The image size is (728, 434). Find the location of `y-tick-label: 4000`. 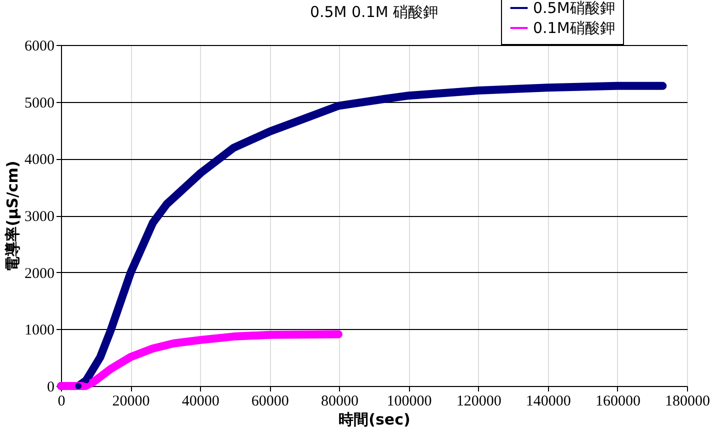

y-tick-label: 4000 is located at coordinates (39, 160).